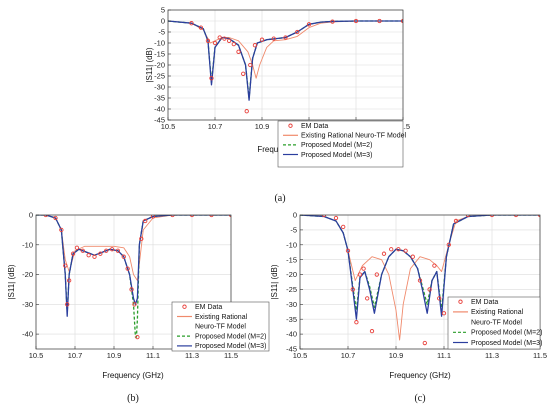 The height and width of the screenshot is (405, 550). I want to click on panel-caption: (a), so click(279, 198).